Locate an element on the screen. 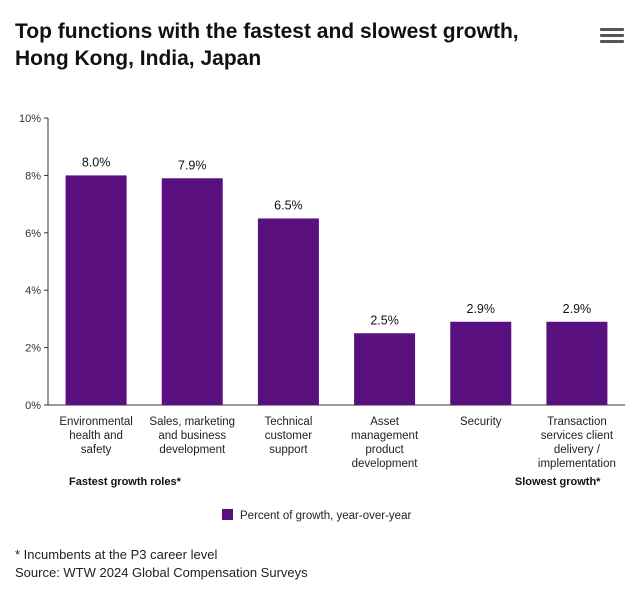 Image resolution: width=640 pixels, height=599 pixels. footnote-note: * Incumbents at the P3 career level is located at coordinates (116, 554).